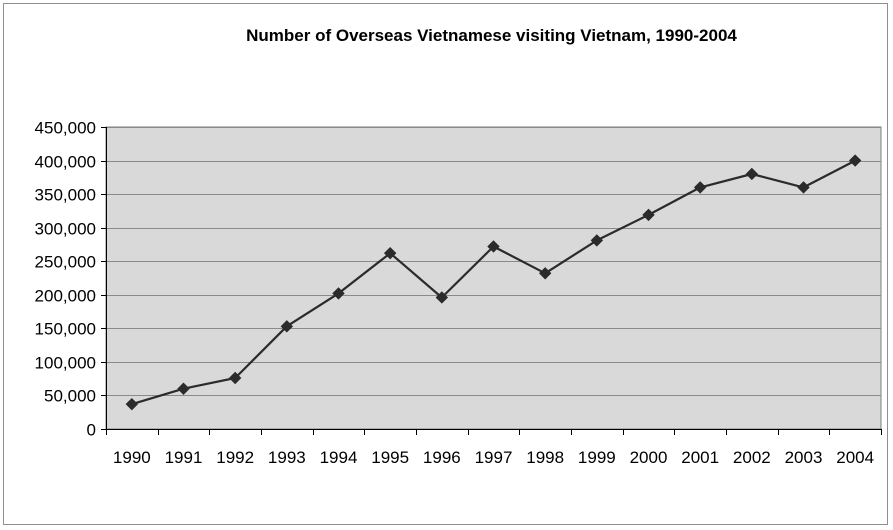 This screenshot has height=530, width=893. Describe the element at coordinates (339, 457) in the screenshot. I see `x-tick-label: 1994` at that location.